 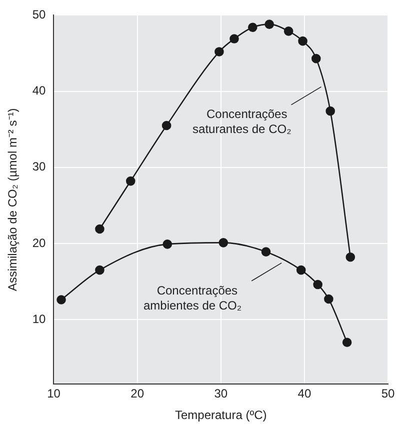 I want to click on series-label: Concentrações saturantes de CO₂, so click(x=242, y=121).